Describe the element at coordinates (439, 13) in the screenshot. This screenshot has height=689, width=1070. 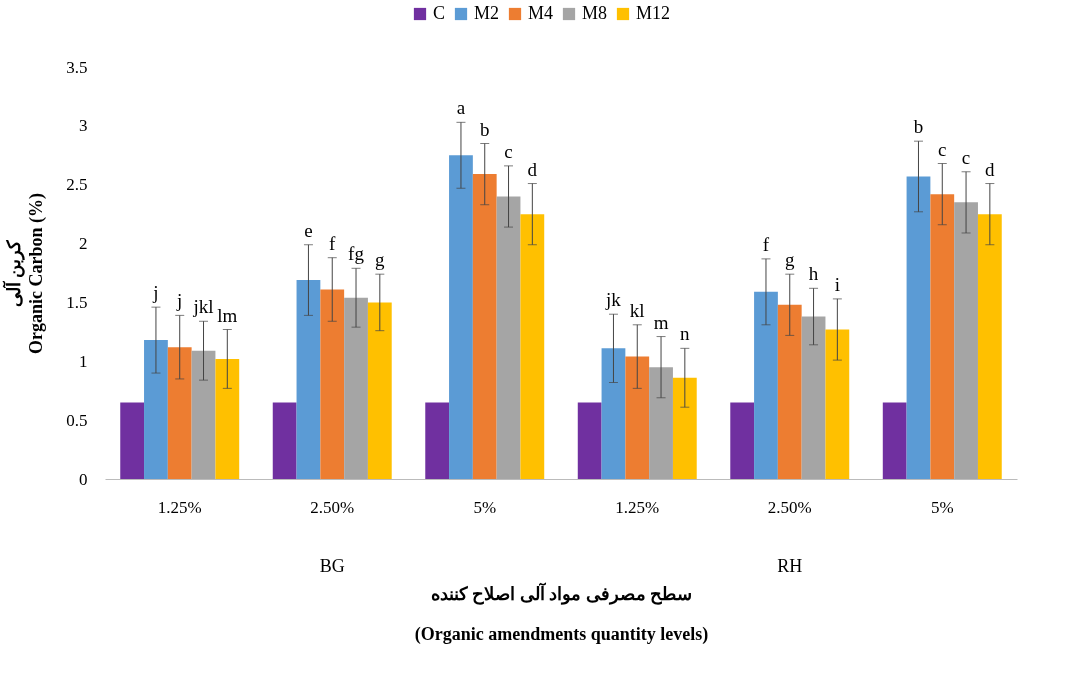
I see `legend-label: C` at that location.